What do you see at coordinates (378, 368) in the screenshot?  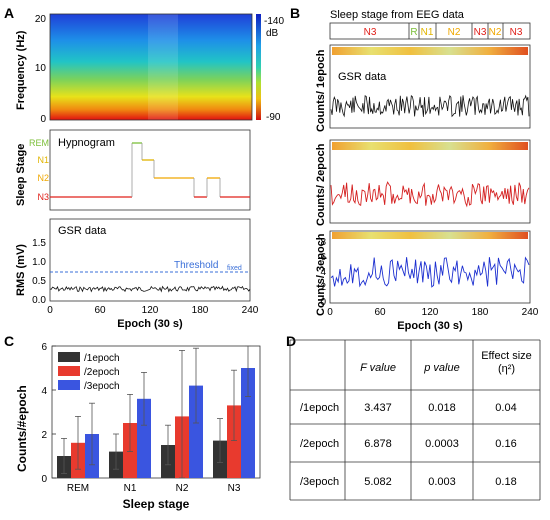 I see `th-f-value: F value` at bounding box center [378, 368].